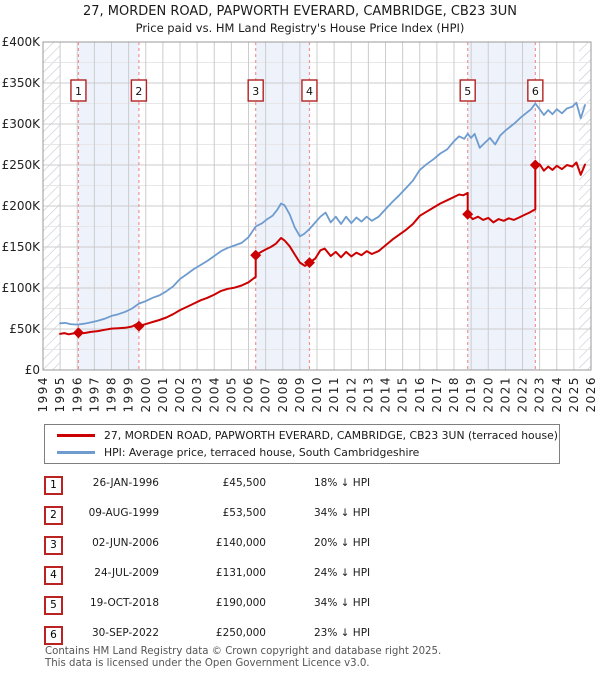 This screenshot has height=680, width=600. I want to click on y-tick-label: £350K, so click(22, 83).